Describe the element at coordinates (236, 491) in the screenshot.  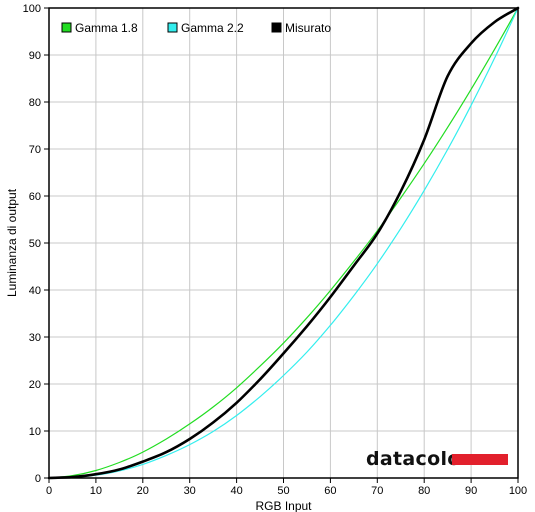
I see `x-tick-label: 40` at that location.